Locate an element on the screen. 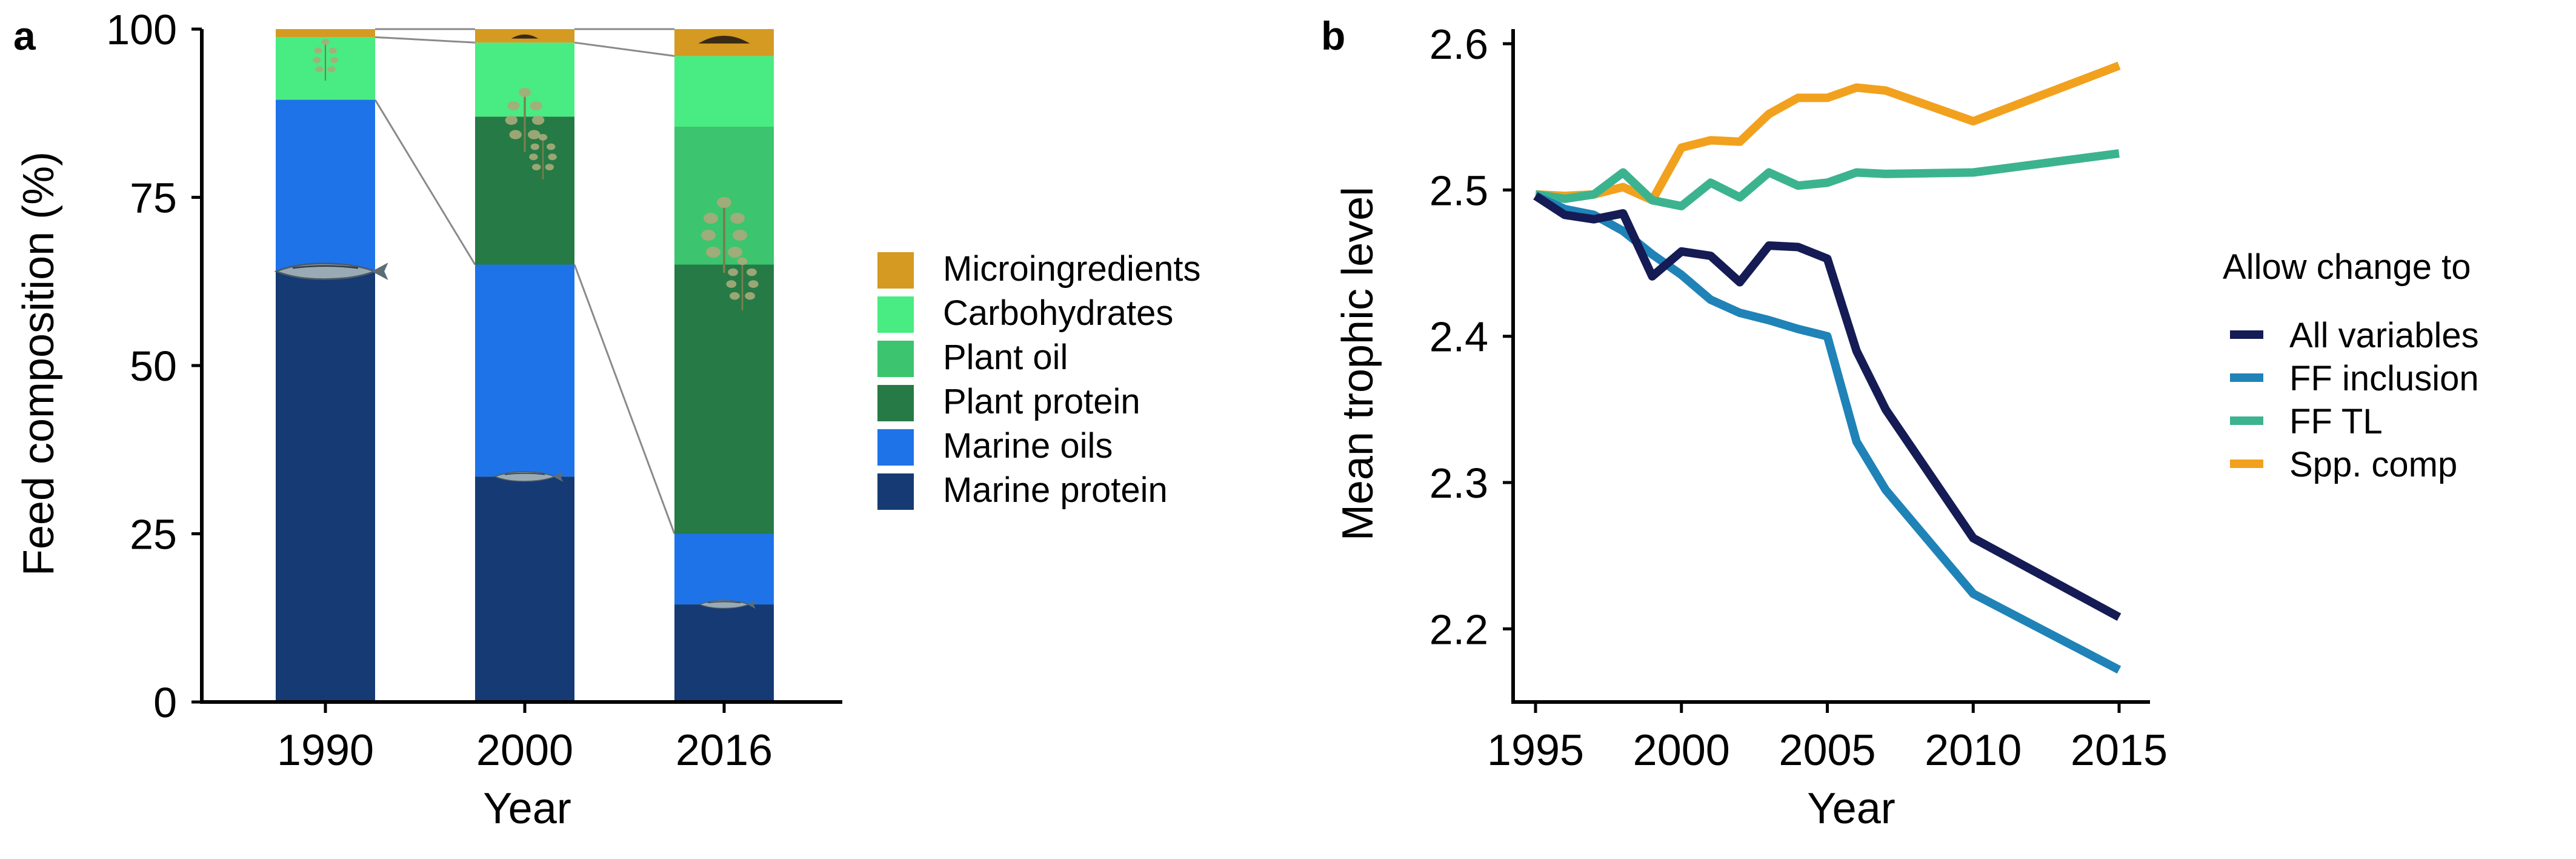 This screenshot has width=2576, height=859. legend-label: Plant protein is located at coordinates (1041, 401).